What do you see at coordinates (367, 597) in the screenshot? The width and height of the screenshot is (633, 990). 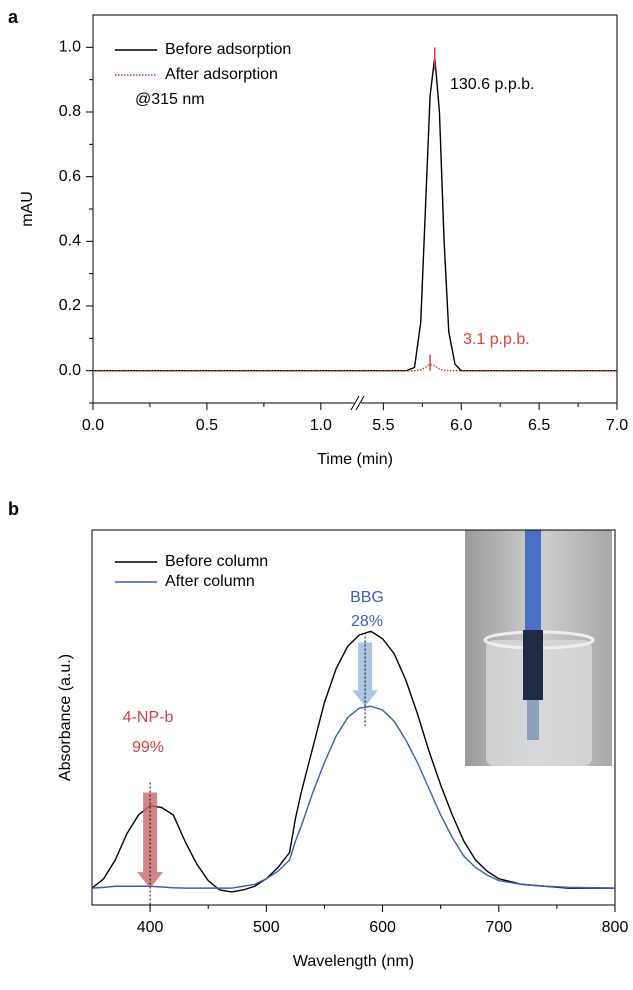 I see `annotation: BBG` at bounding box center [367, 597].